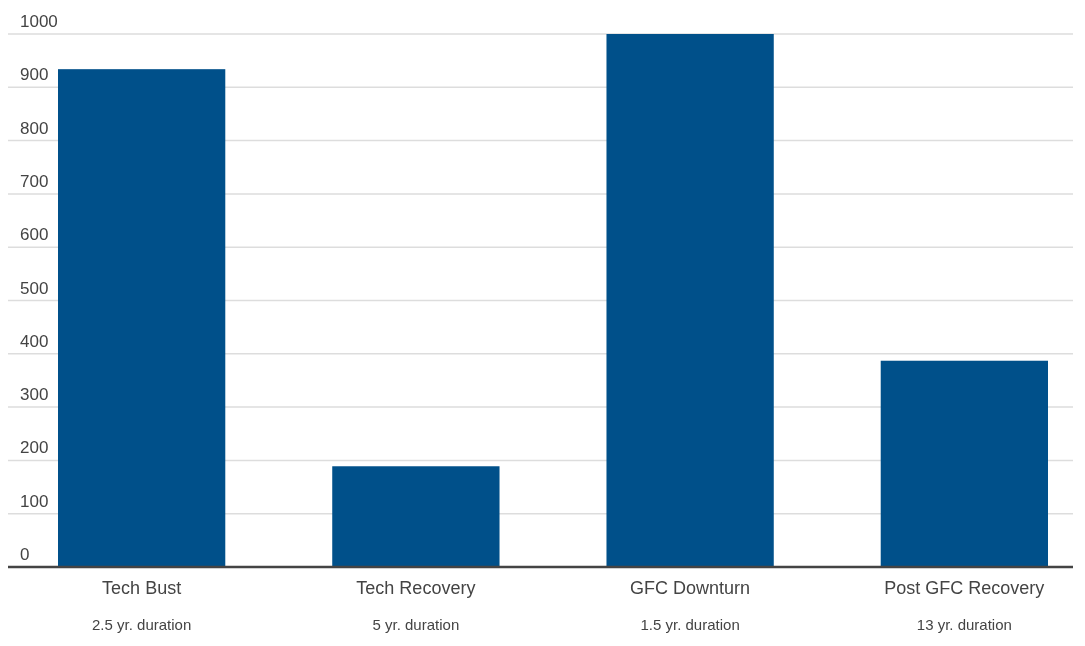  What do you see at coordinates (39, 21) in the screenshot?
I see `y-tick-label: 1000` at bounding box center [39, 21].